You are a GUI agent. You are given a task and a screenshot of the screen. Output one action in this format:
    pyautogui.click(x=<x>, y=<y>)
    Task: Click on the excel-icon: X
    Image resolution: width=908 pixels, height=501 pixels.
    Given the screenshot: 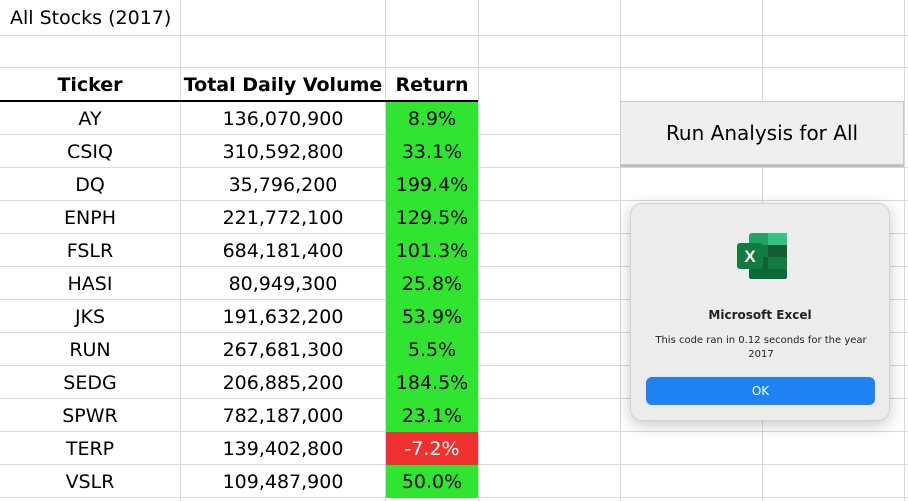 What is the action you would take?
    pyautogui.click(x=762, y=256)
    